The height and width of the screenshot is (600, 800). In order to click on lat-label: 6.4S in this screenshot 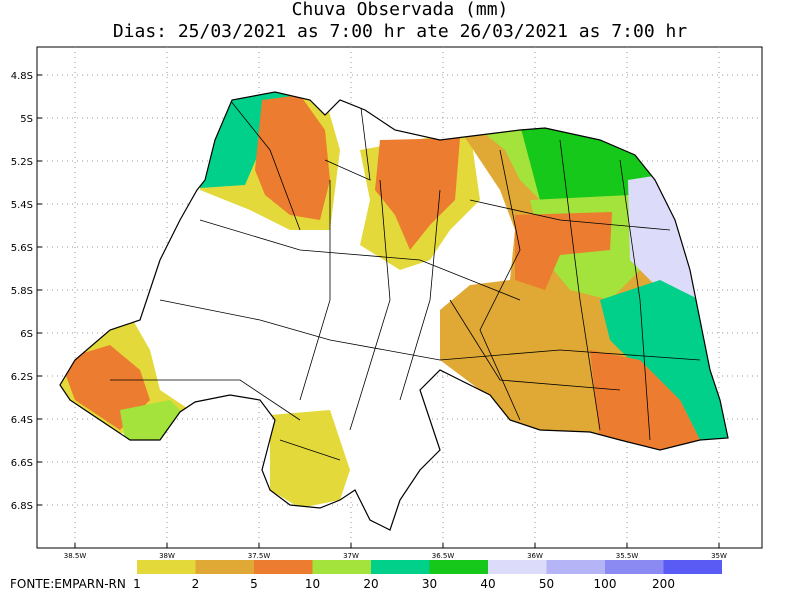, I will do `click(22, 420)`.